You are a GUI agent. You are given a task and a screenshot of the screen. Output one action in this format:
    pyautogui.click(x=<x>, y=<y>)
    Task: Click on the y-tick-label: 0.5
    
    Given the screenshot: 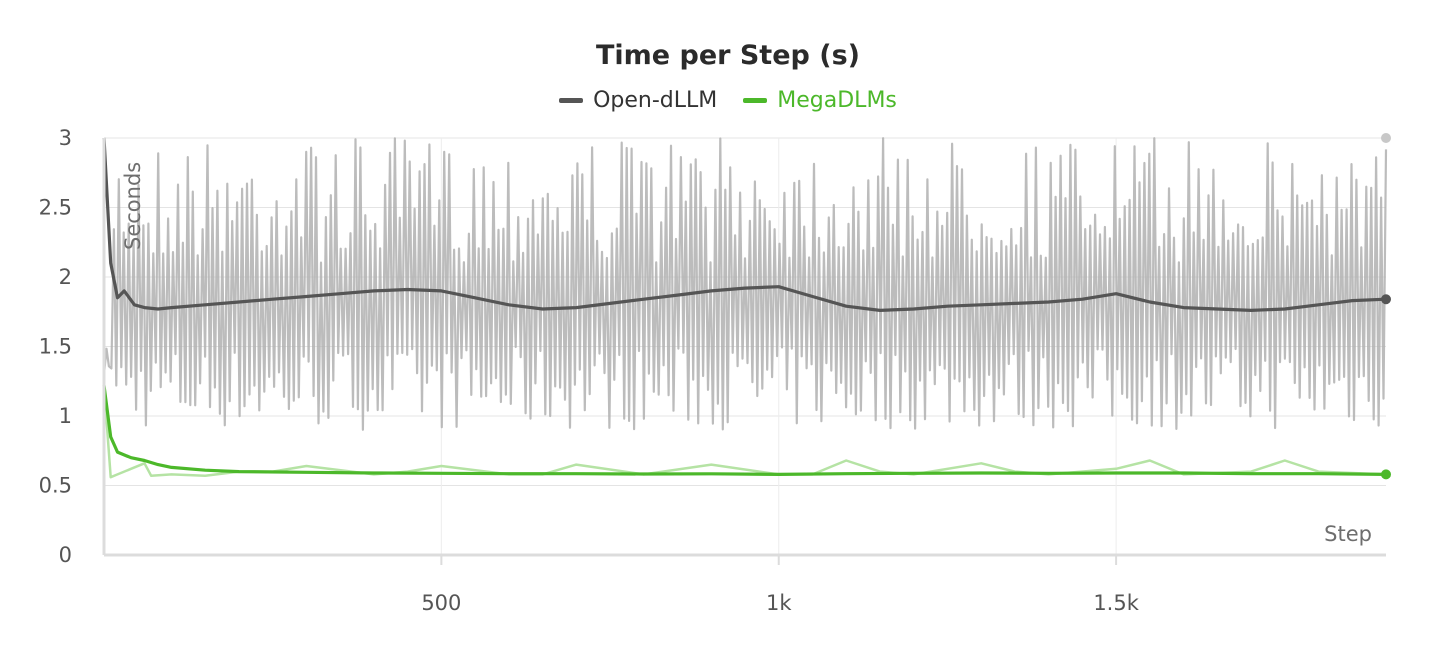 What is the action you would take?
    pyautogui.click(x=55, y=486)
    